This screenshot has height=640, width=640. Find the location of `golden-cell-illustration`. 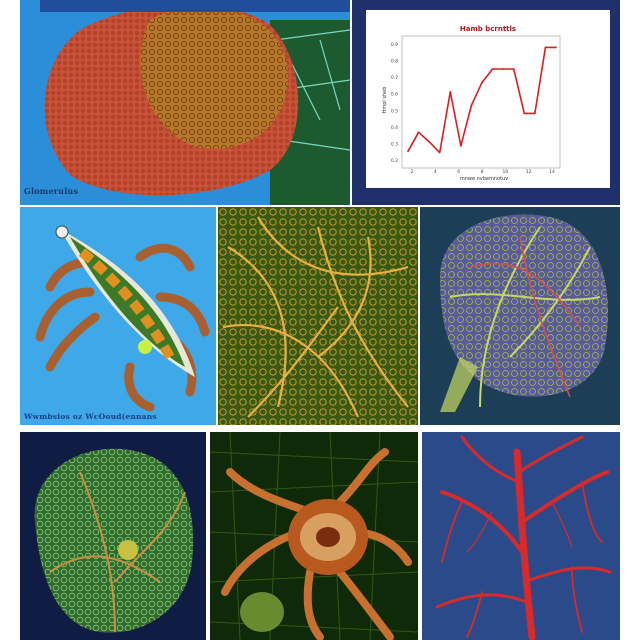

golden-cell-illustration is located at coordinates (314, 536).